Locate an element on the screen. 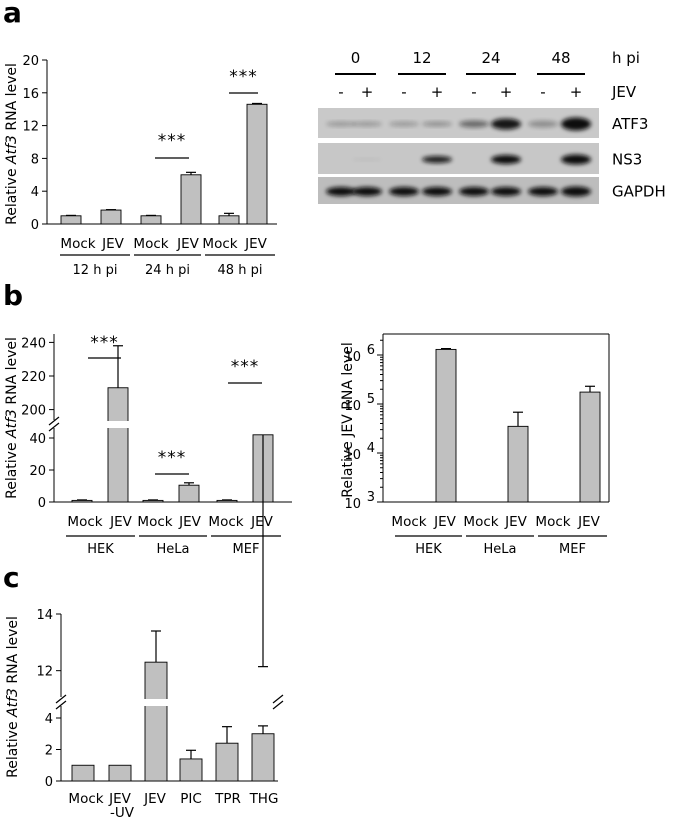 The height and width of the screenshot is (818, 675). c-category-label: PIC is located at coordinates (191, 799).